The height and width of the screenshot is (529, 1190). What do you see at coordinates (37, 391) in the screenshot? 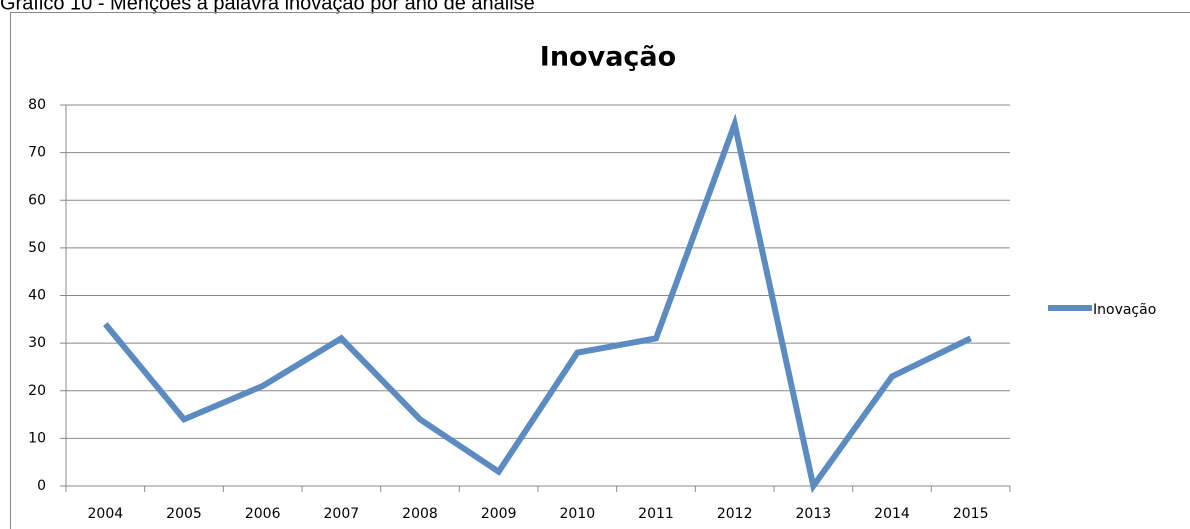
I see `y-tick-label: 20` at bounding box center [37, 391].